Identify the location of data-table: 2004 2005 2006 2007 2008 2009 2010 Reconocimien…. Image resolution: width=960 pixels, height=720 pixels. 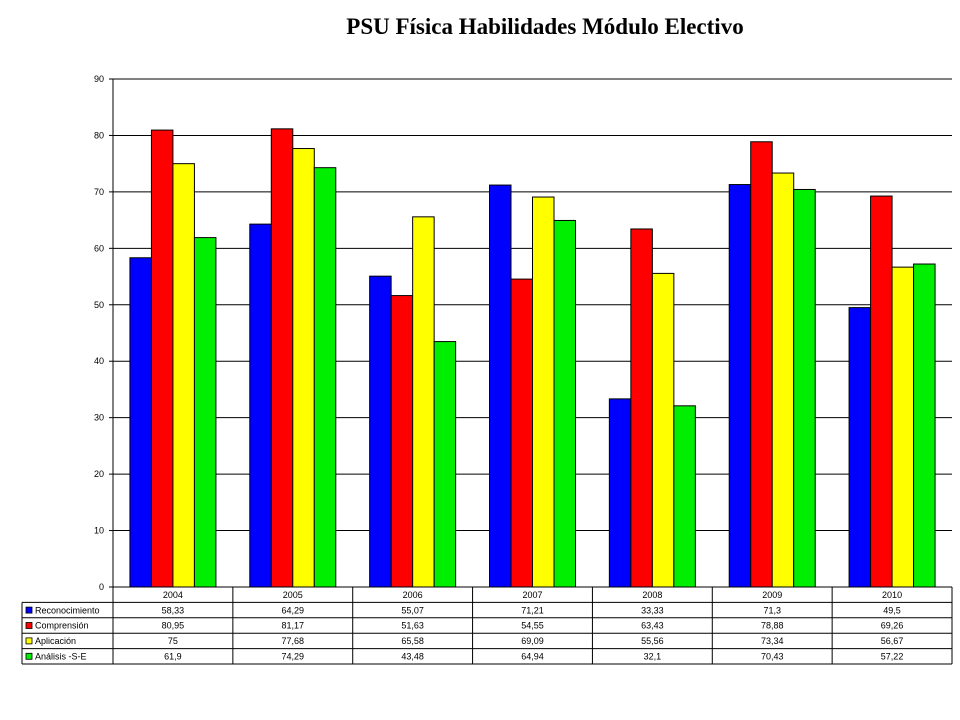
(487, 625).